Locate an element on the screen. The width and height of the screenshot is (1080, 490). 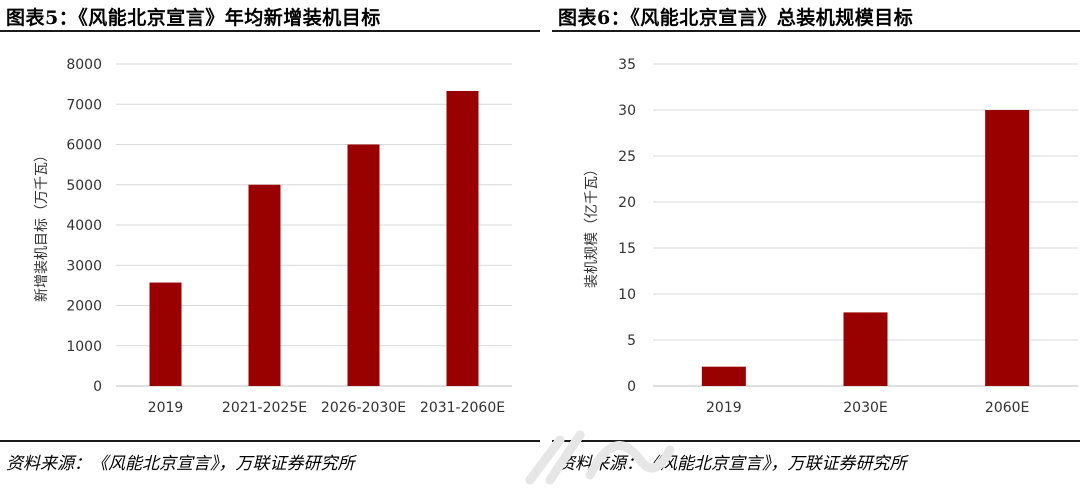
source-note: 资料来源：《风能北京宣言》，万联证券研究所 is located at coordinates (180, 464).